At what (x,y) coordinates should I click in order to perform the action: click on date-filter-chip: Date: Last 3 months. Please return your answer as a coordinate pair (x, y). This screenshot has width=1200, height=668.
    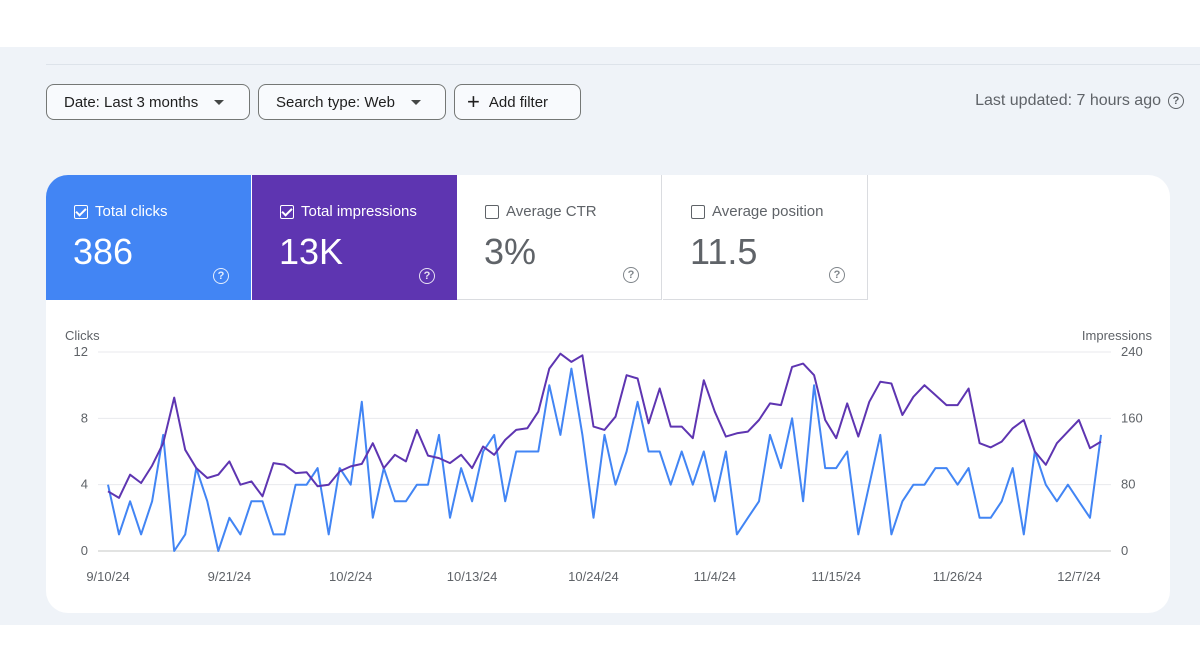
    Looking at the image, I should click on (148, 102).